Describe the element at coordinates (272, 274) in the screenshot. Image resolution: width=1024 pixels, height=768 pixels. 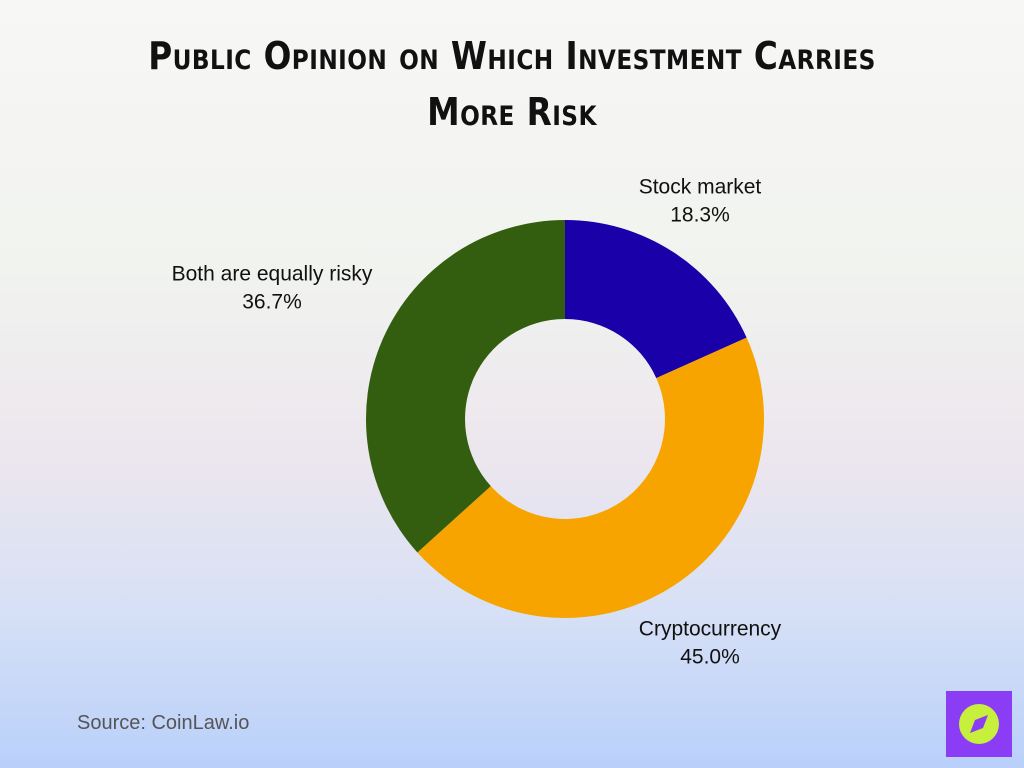
I see `slice-label: Both are equally risky` at that location.